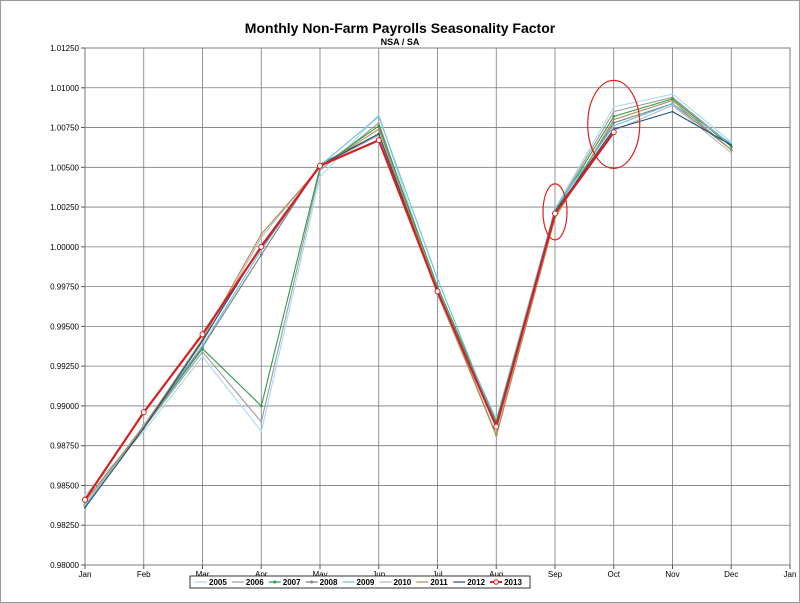 The image size is (800, 603). I want to click on y-tick-label: 0.98500, so click(64, 485).